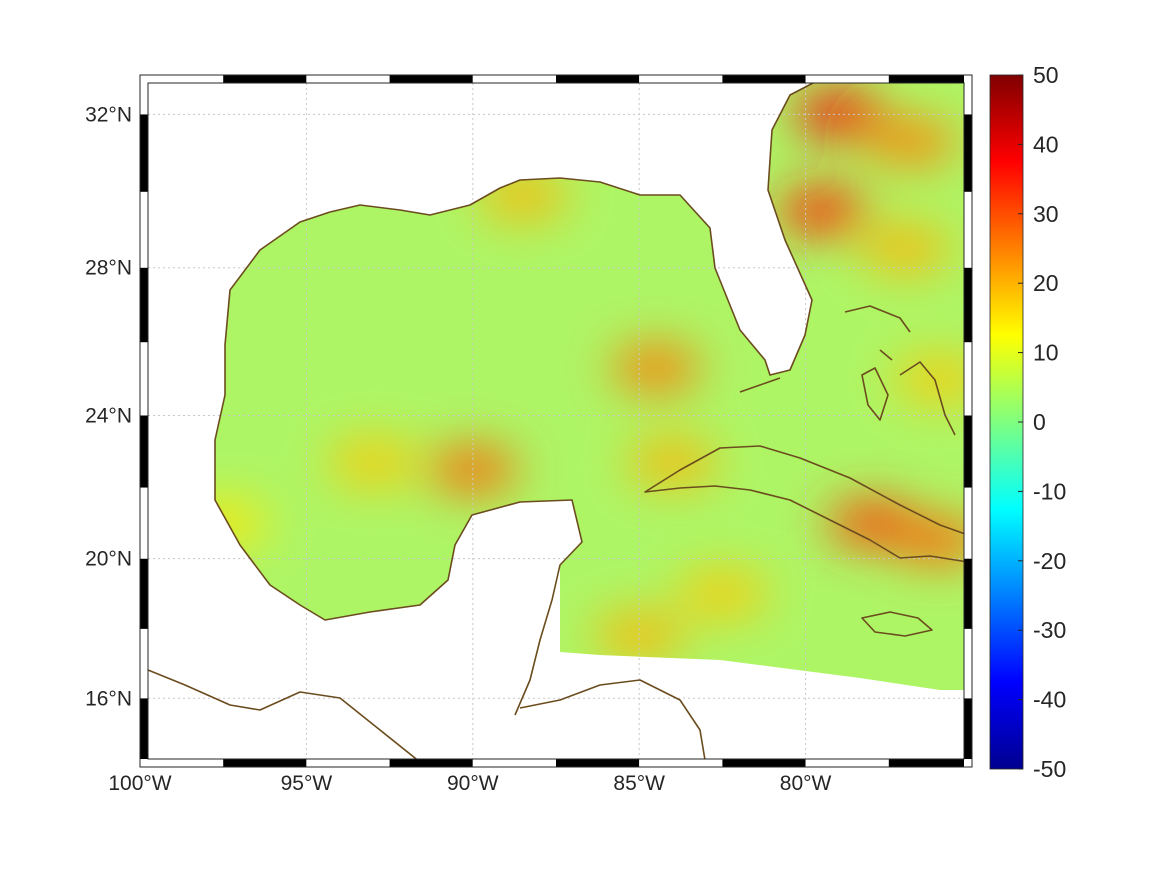 This screenshot has height=875, width=1167. What do you see at coordinates (572, 228) in the screenshot?
I see `gulf-coastline` at bounding box center [572, 228].